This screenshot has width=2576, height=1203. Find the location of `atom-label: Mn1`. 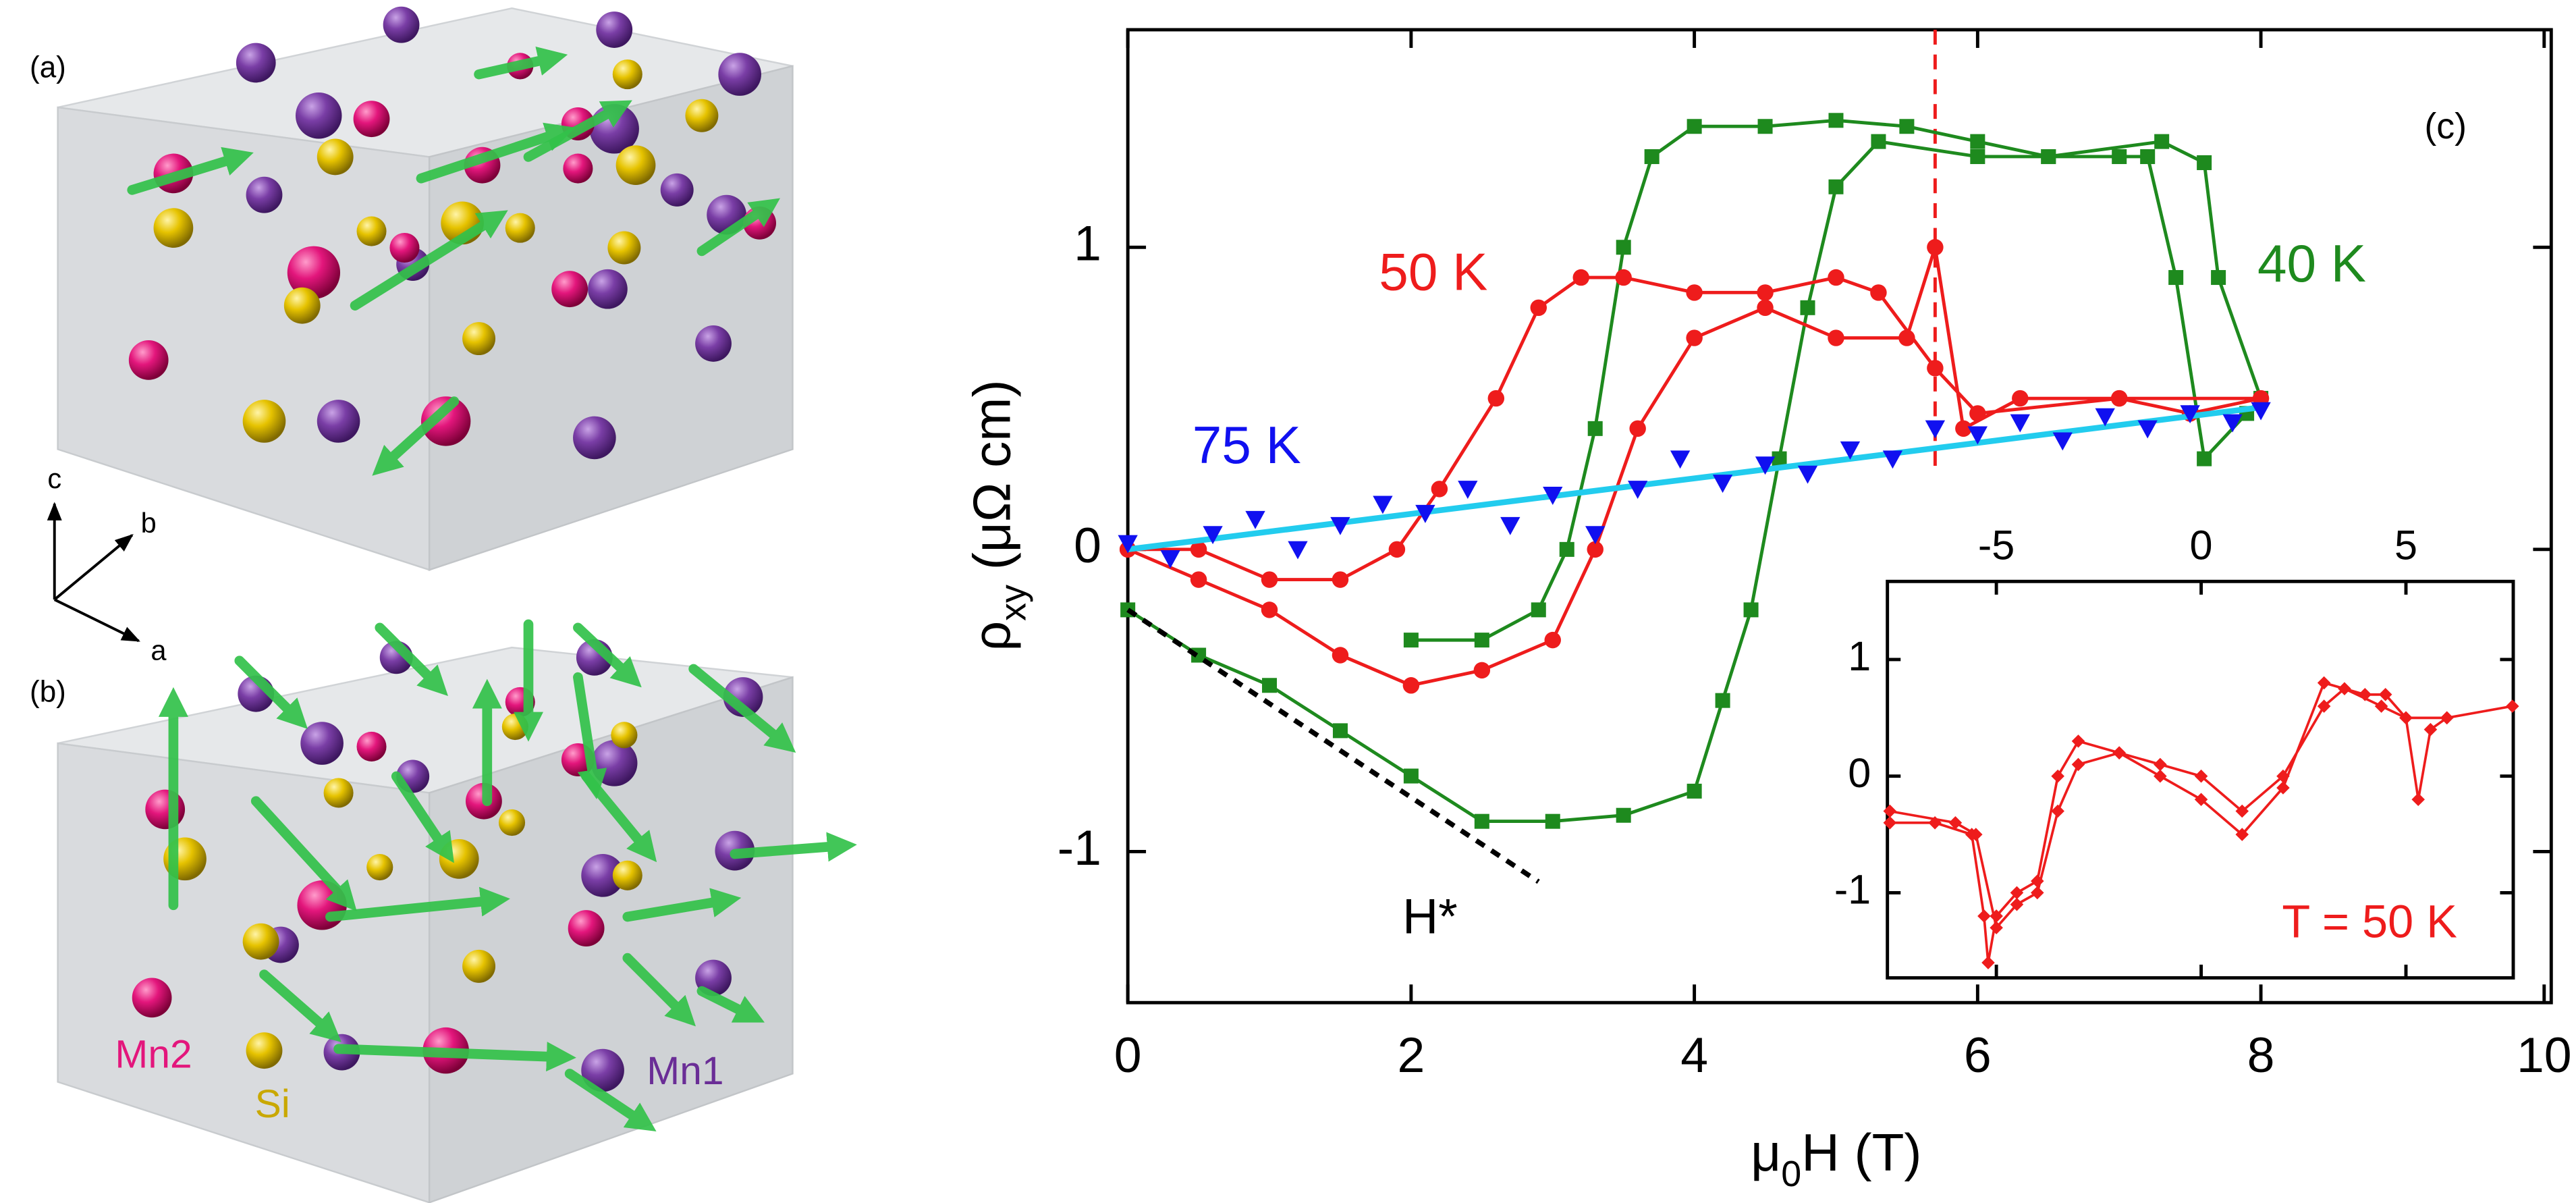

atom-label: Mn1 is located at coordinates (685, 1071).